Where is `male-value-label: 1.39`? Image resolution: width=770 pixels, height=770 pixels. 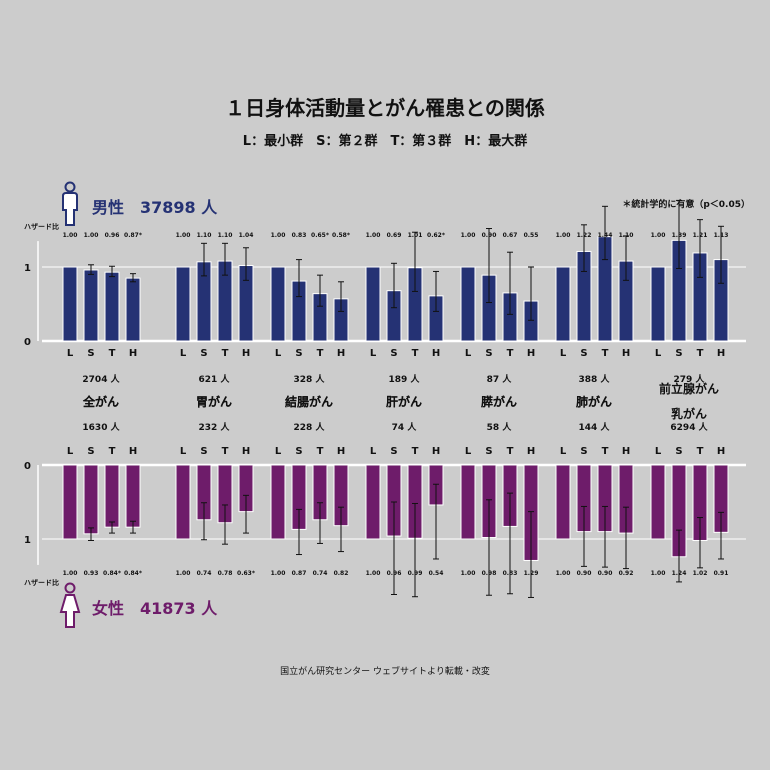 male-value-label: 1.39 is located at coordinates (679, 235).